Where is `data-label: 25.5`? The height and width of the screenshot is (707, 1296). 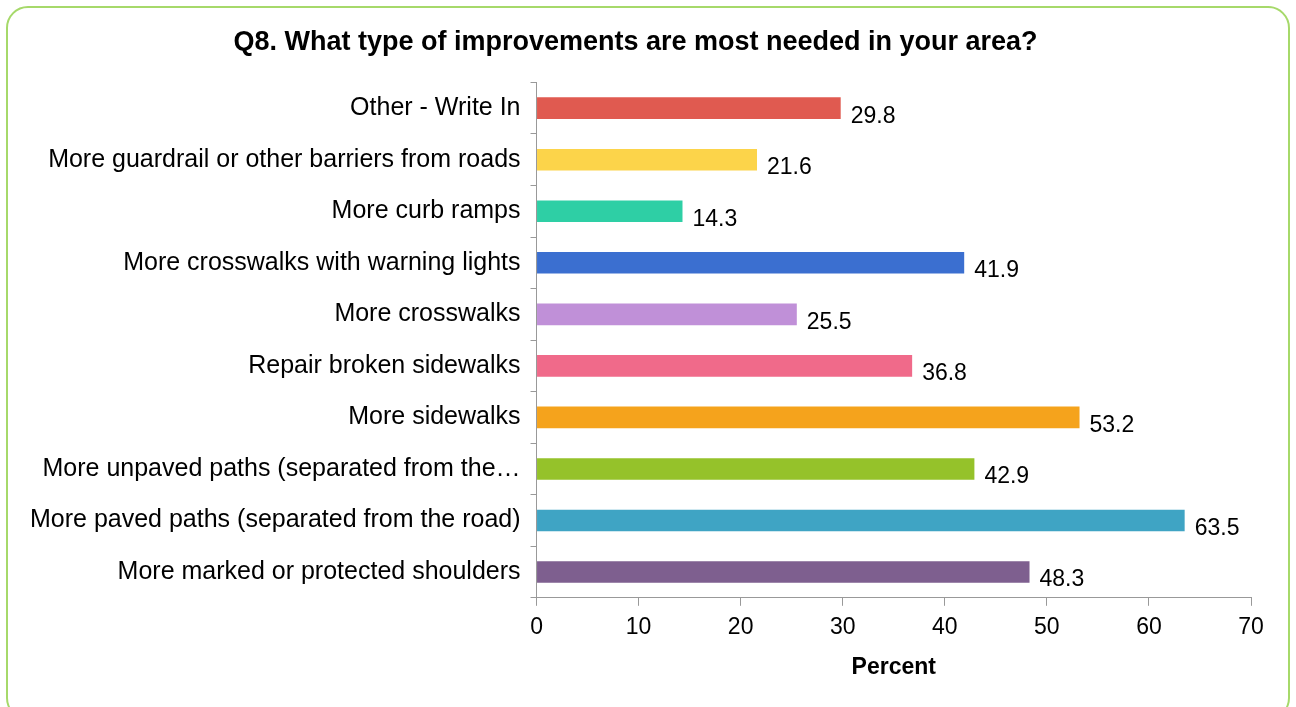
data-label: 25.5 is located at coordinates (829, 320).